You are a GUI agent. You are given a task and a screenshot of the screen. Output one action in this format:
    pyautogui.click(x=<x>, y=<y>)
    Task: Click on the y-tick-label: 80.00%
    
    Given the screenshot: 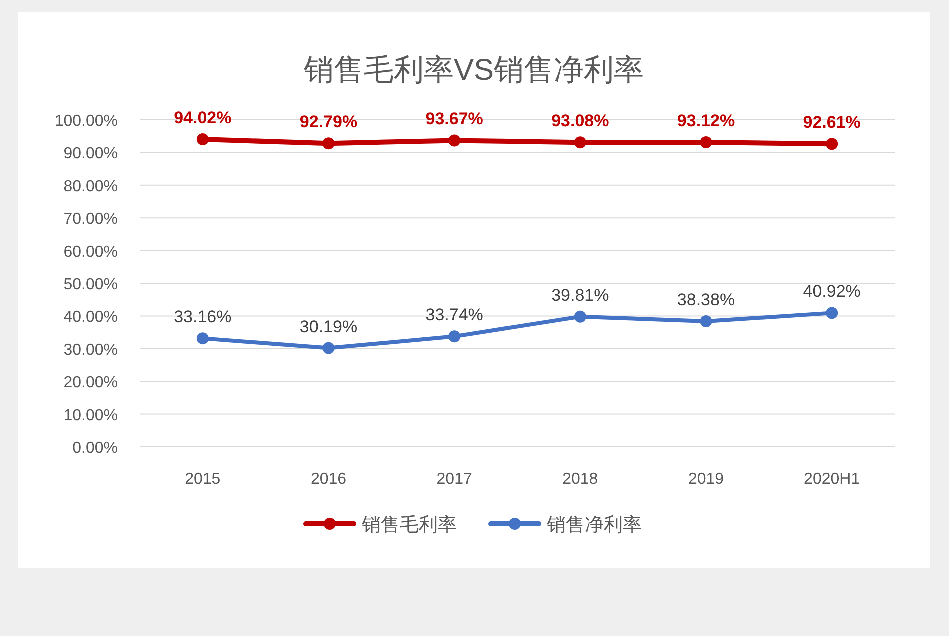 What is the action you would take?
    pyautogui.click(x=91, y=187)
    